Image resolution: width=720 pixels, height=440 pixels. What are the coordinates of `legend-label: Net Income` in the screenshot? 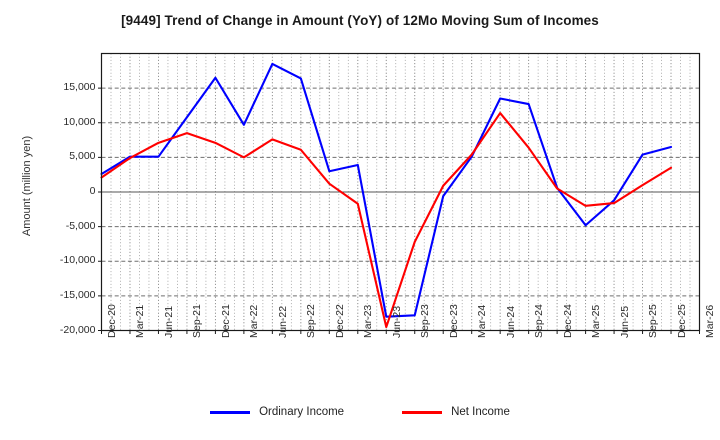 It's located at (480, 412).